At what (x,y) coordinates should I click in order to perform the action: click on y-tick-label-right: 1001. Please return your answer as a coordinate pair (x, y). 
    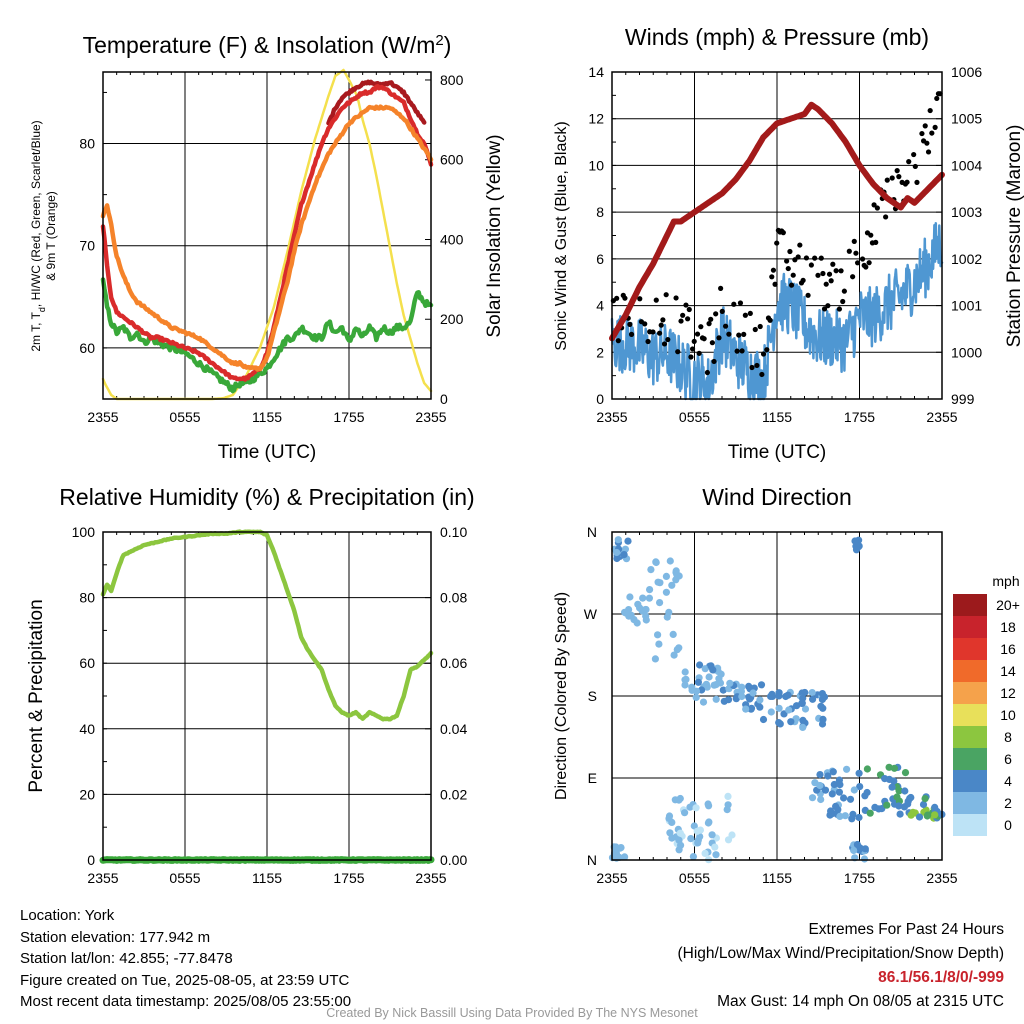
    Looking at the image, I should click on (966, 306).